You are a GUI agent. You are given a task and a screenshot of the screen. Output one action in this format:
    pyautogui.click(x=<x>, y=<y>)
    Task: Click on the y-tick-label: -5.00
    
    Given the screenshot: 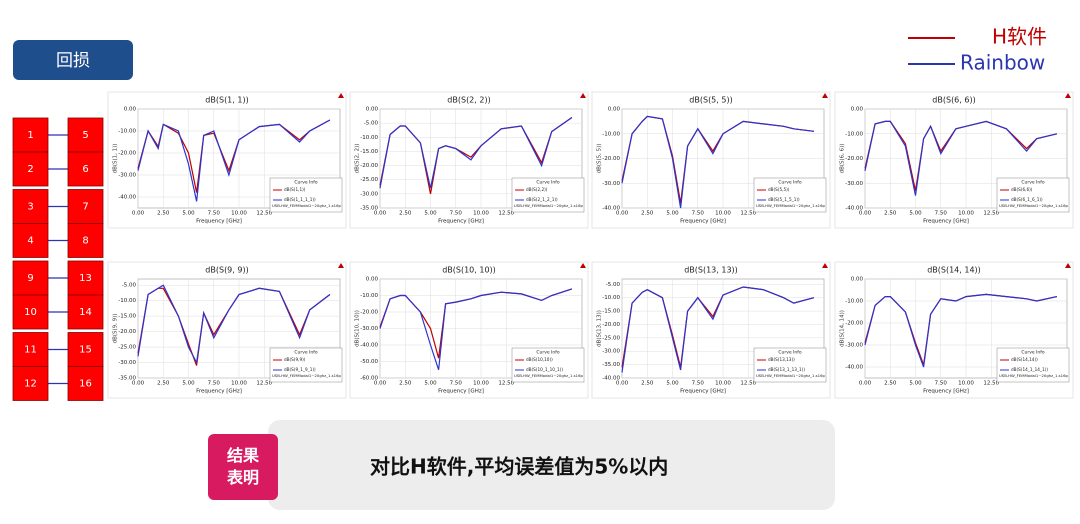 What is the action you would take?
    pyautogui.click(x=129, y=286)
    